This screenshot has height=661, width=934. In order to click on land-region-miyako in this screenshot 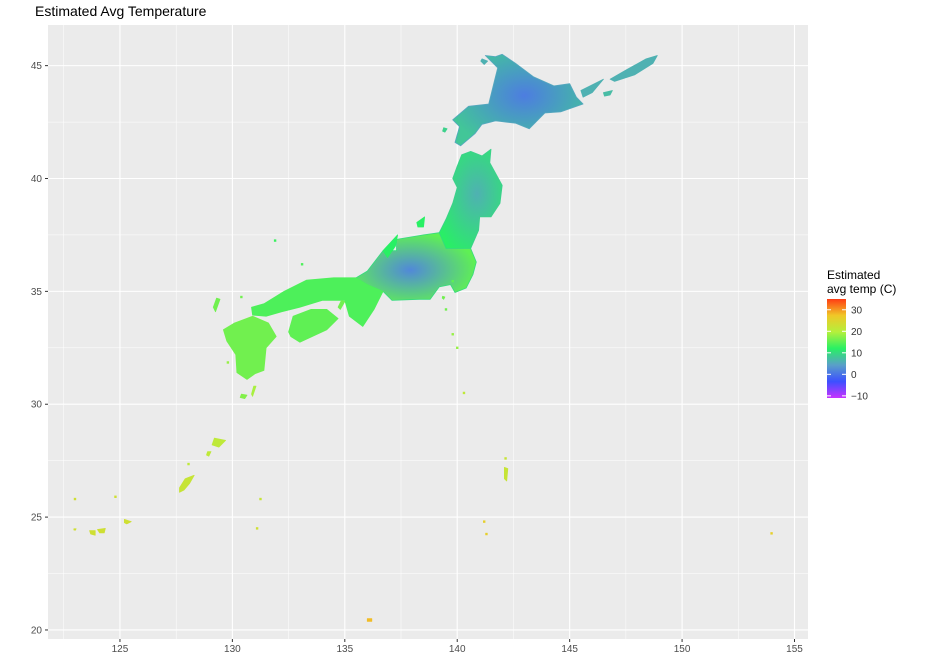, I will do `click(128, 522)`.